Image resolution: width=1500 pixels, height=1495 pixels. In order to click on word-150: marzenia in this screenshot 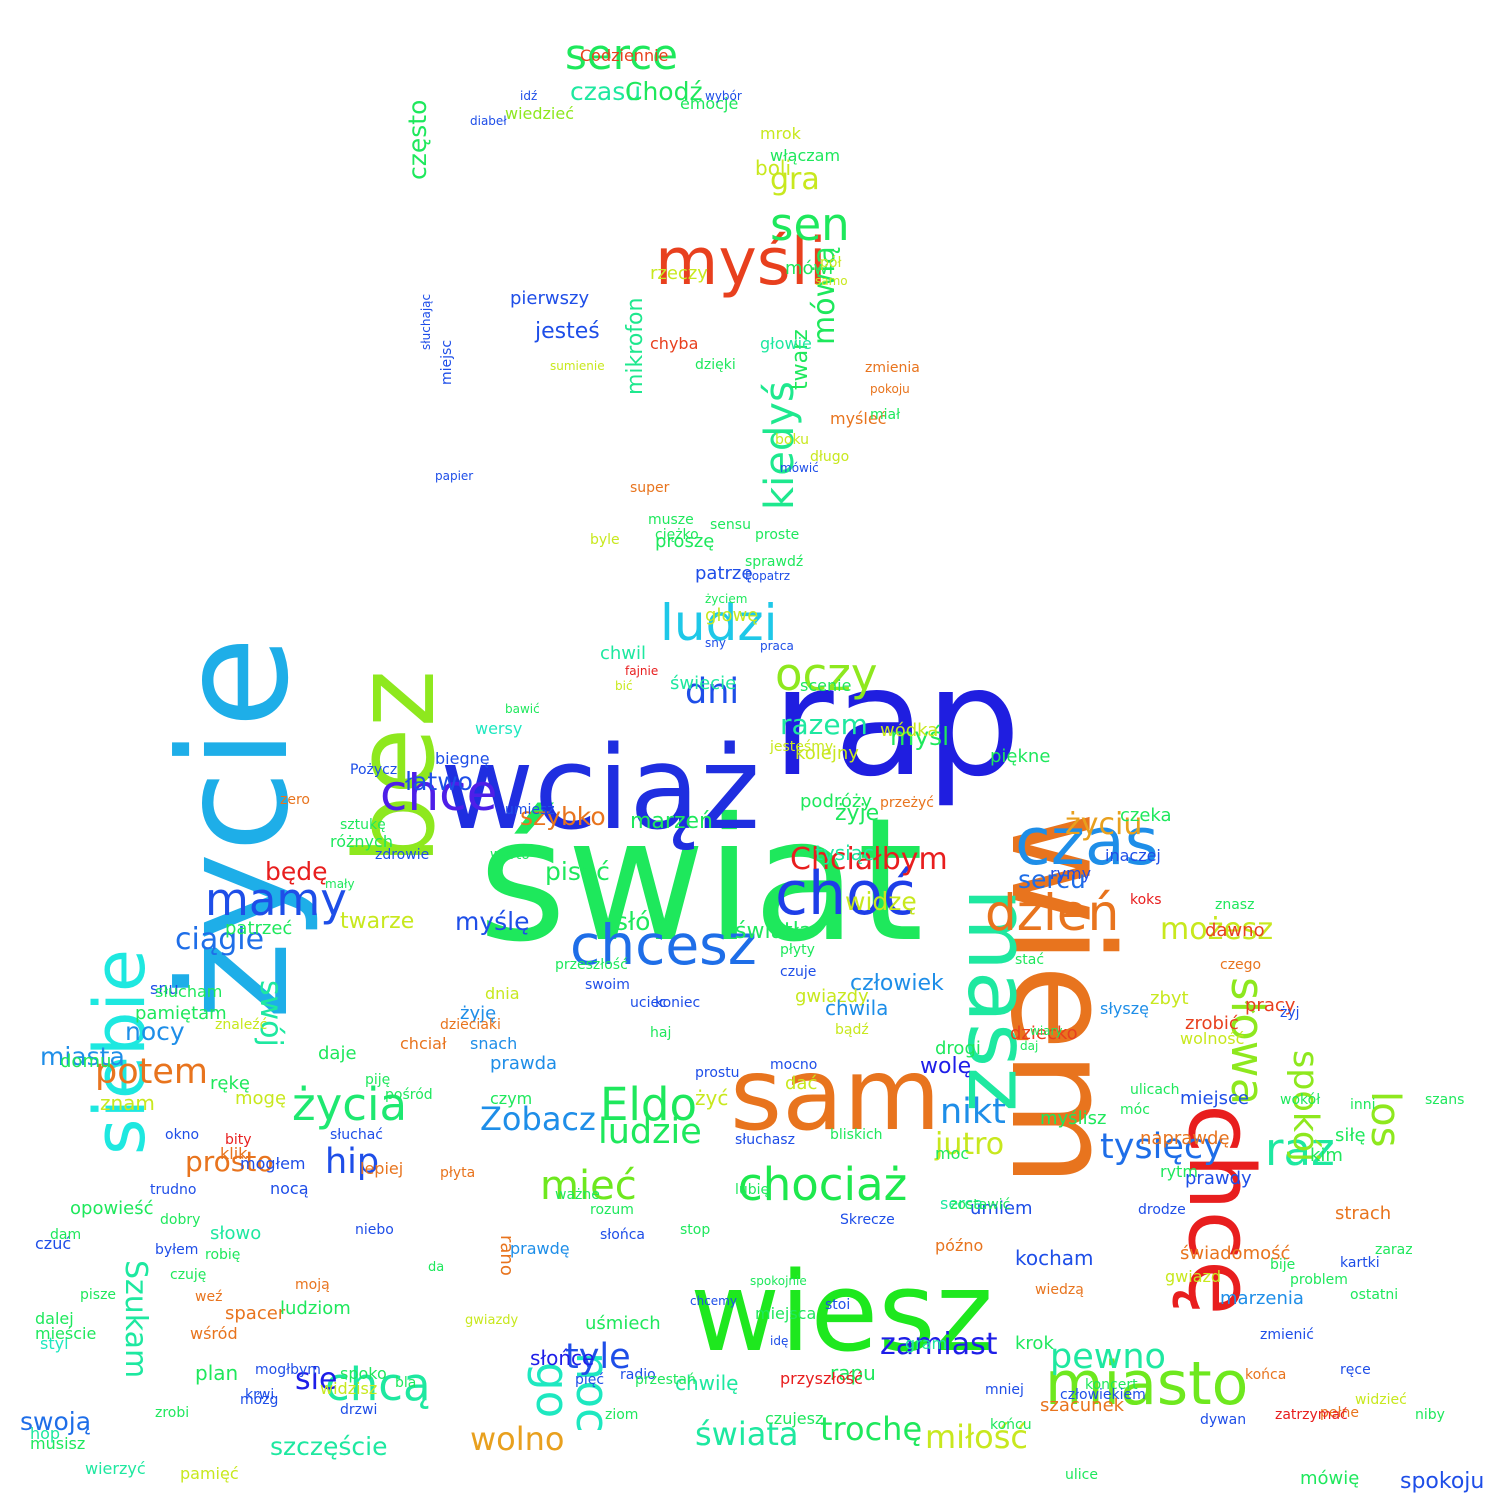, I will do `click(1262, 1298)`.